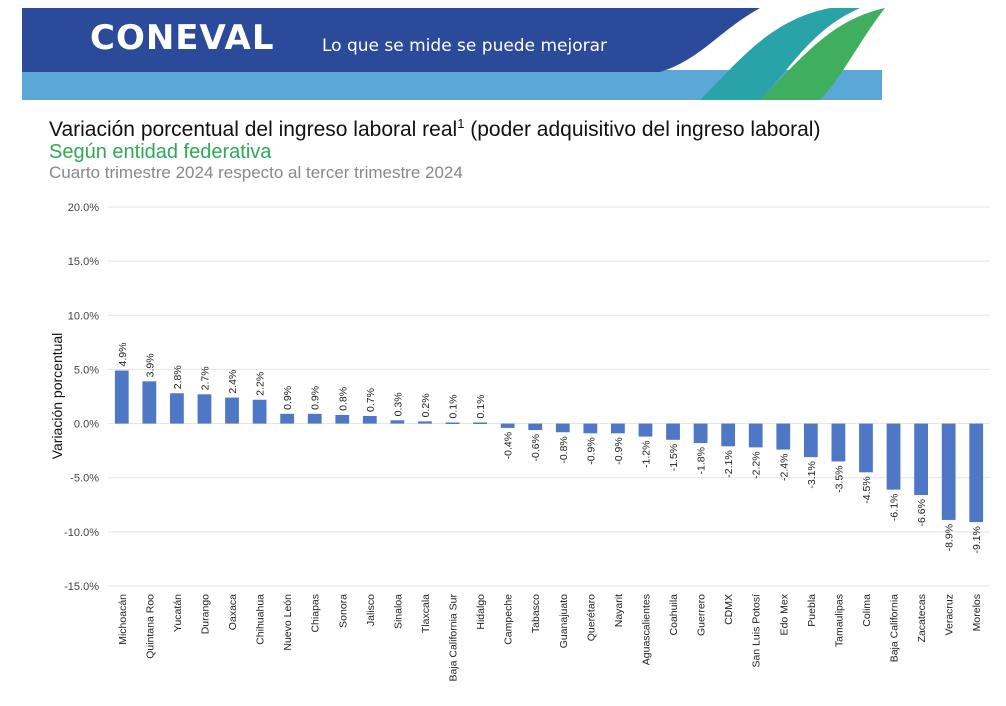  Describe the element at coordinates (86, 370) in the screenshot. I see `y-tick-label: 5.0%` at that location.